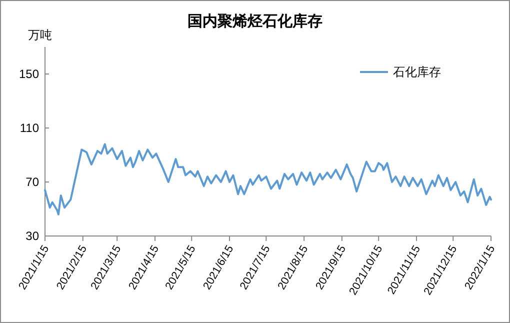 The height and width of the screenshot is (323, 510). What do you see at coordinates (33, 182) in the screenshot?
I see `y-tick-label: 70` at bounding box center [33, 182].